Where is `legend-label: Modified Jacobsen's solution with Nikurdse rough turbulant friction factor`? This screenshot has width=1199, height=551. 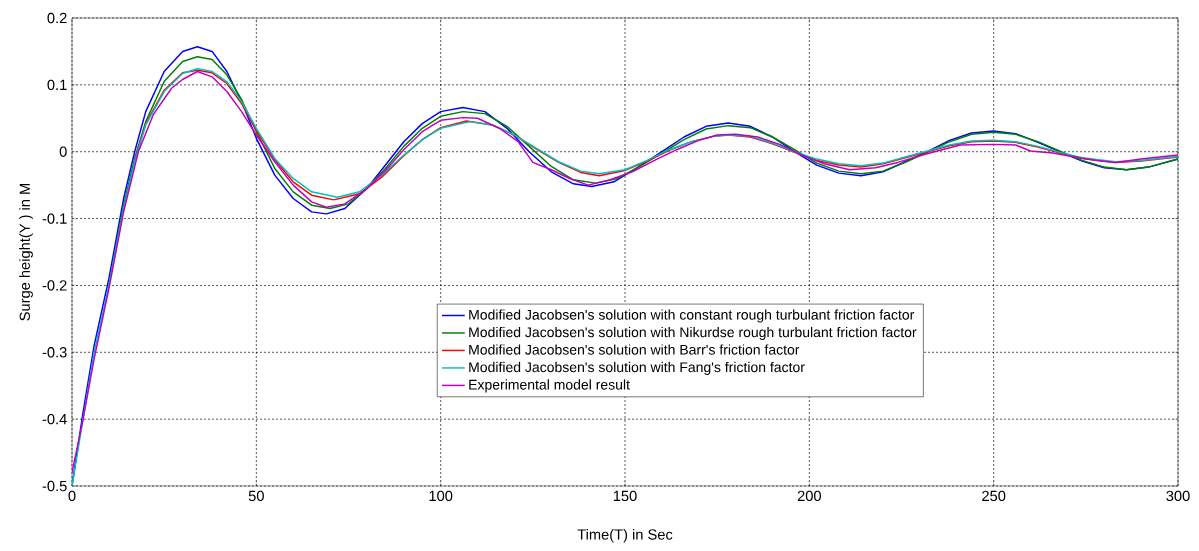 legend-label: Modified Jacobsen's solution with Nikurdse rough turbulant friction factor is located at coordinates (693, 333).